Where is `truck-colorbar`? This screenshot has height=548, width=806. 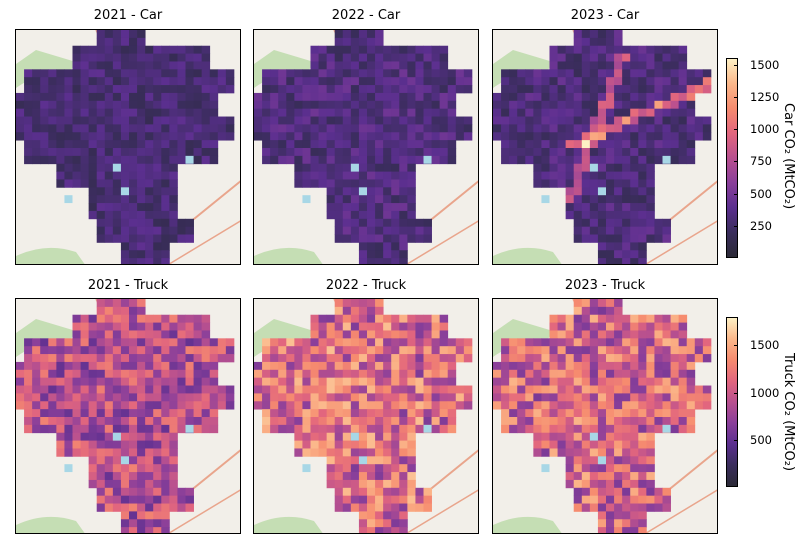
truck-colorbar is located at coordinates (732, 402).